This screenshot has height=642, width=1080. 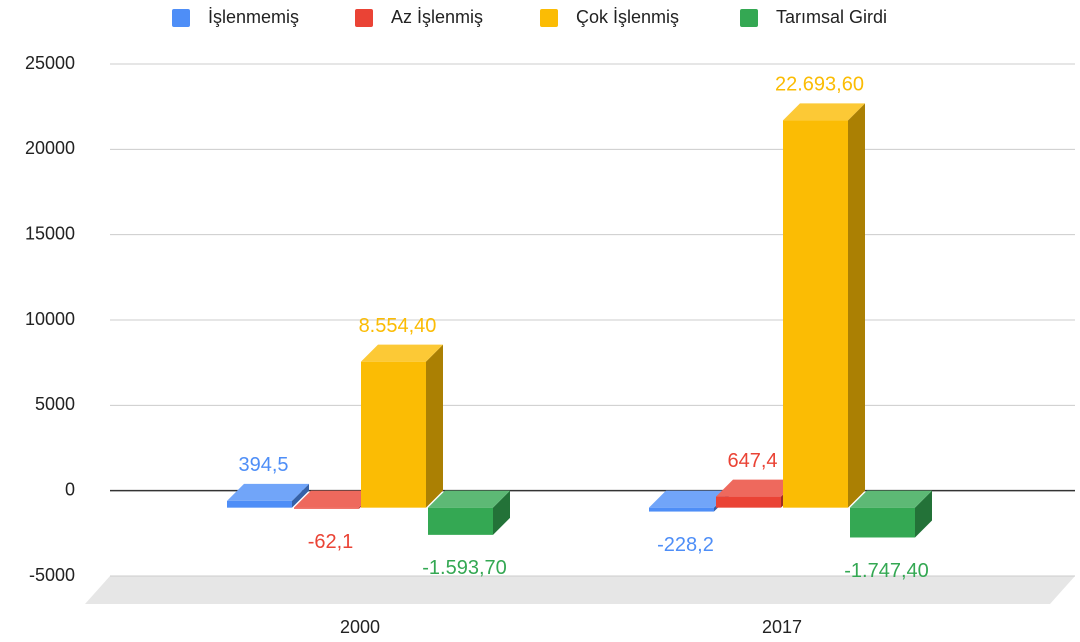 What do you see at coordinates (627, 17) in the screenshot?
I see `legend-label: Çok İşlenmiş` at bounding box center [627, 17].